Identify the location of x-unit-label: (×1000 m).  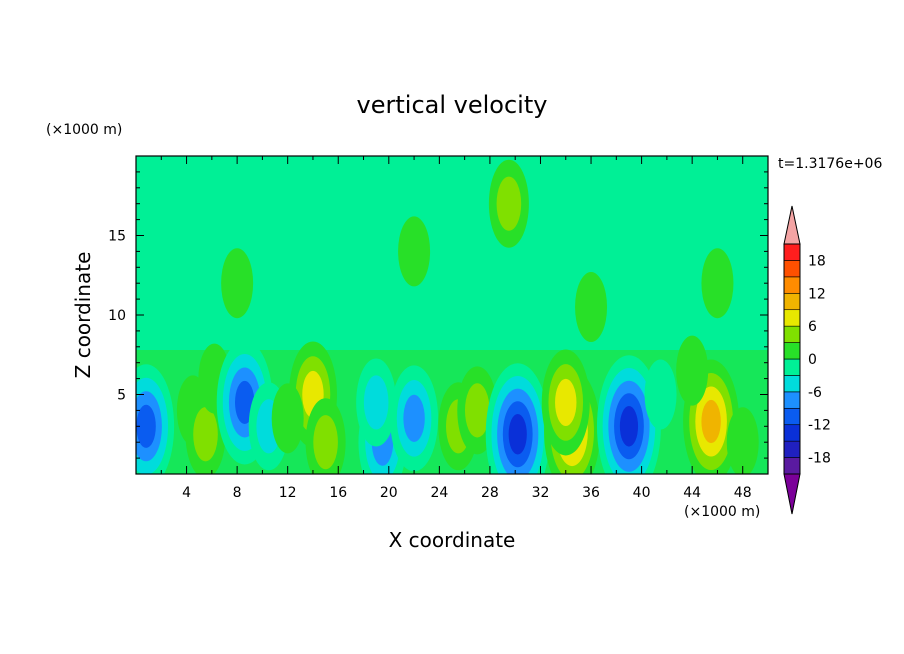
(722, 512).